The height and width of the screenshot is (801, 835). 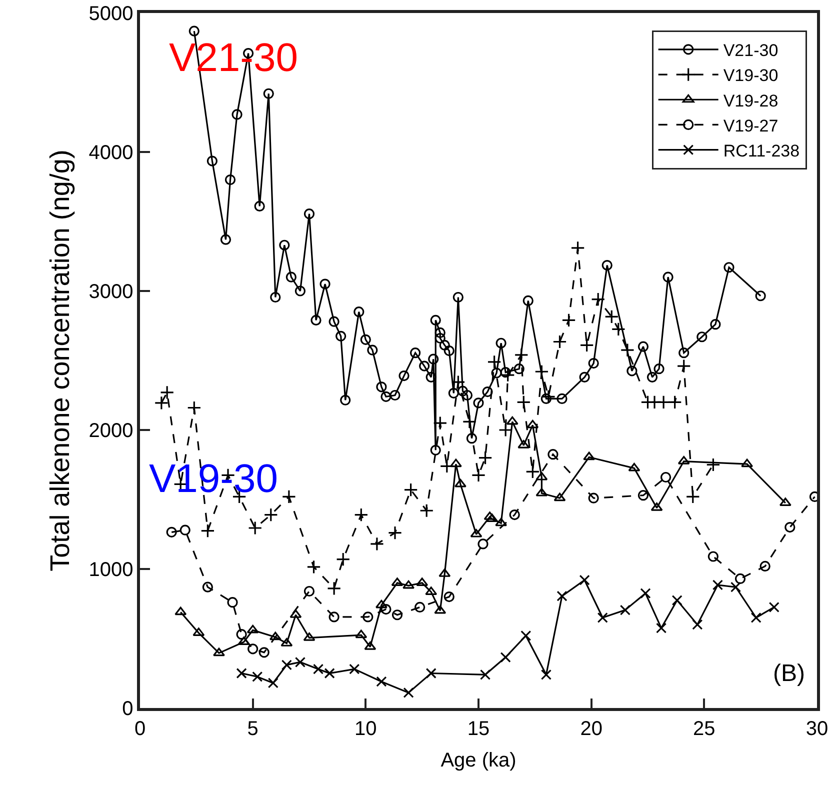 What do you see at coordinates (789, 673) in the screenshot?
I see `annotation: (B)` at bounding box center [789, 673].